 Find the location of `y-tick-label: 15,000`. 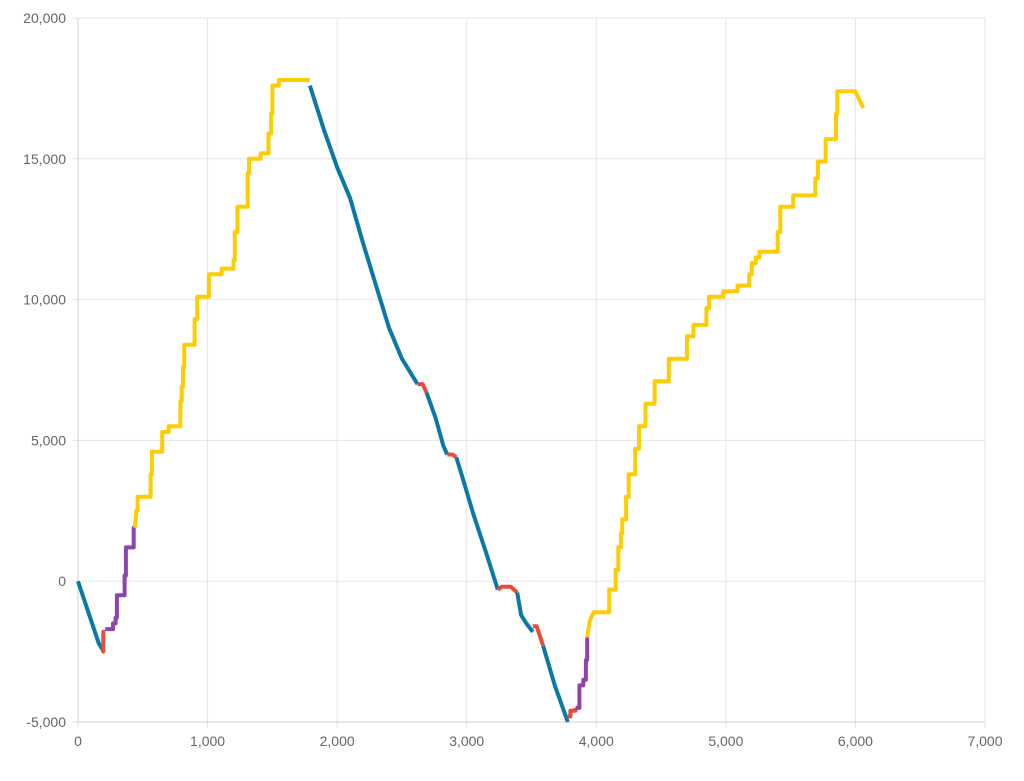

y-tick-label: 15,000 is located at coordinates (44, 159).